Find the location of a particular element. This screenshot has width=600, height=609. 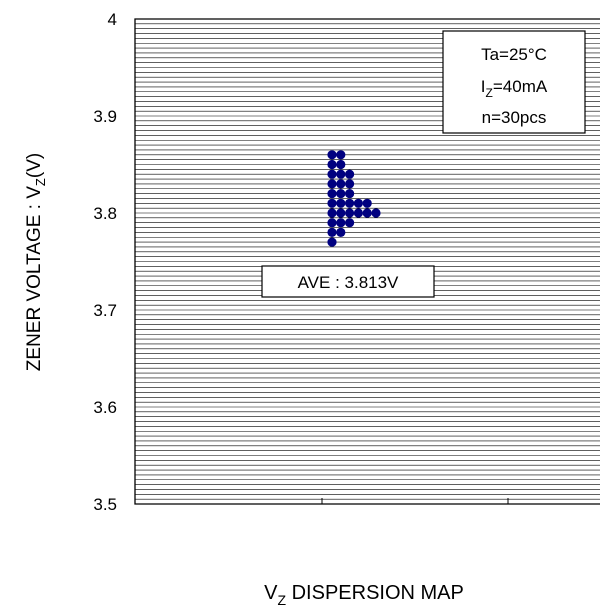

y-tick-label: 4 is located at coordinates (112, 19).